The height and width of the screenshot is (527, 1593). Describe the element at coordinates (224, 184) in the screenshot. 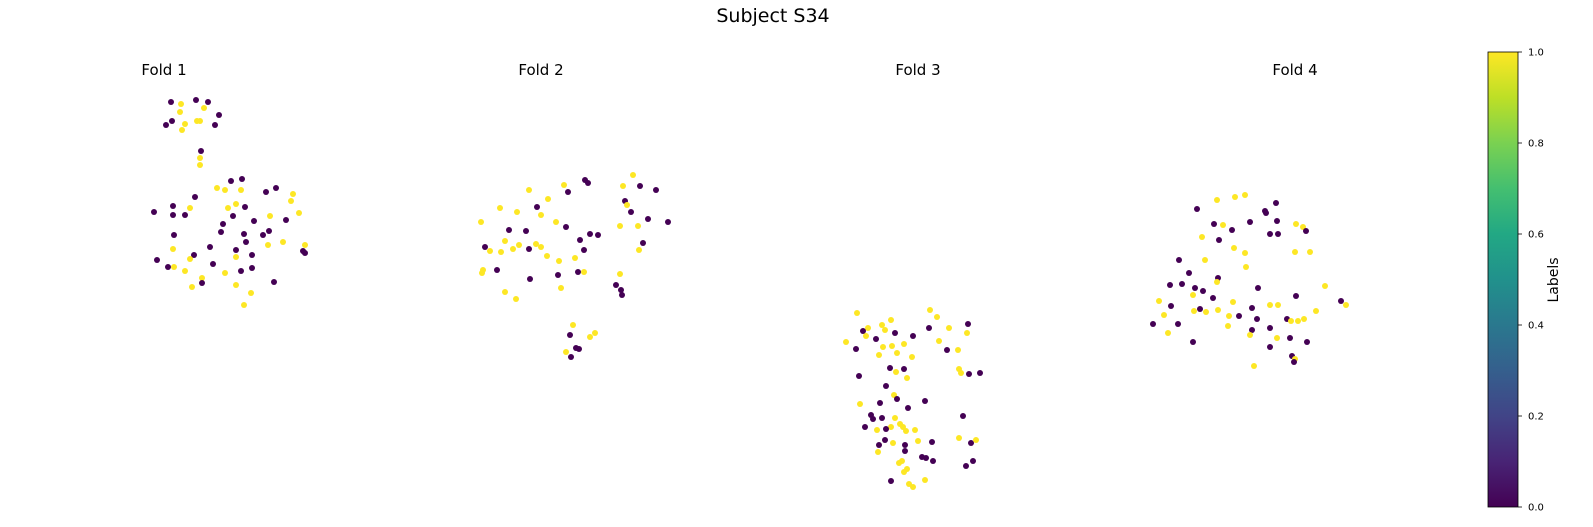

I see `panel-fold-1: Fold 1` at that location.